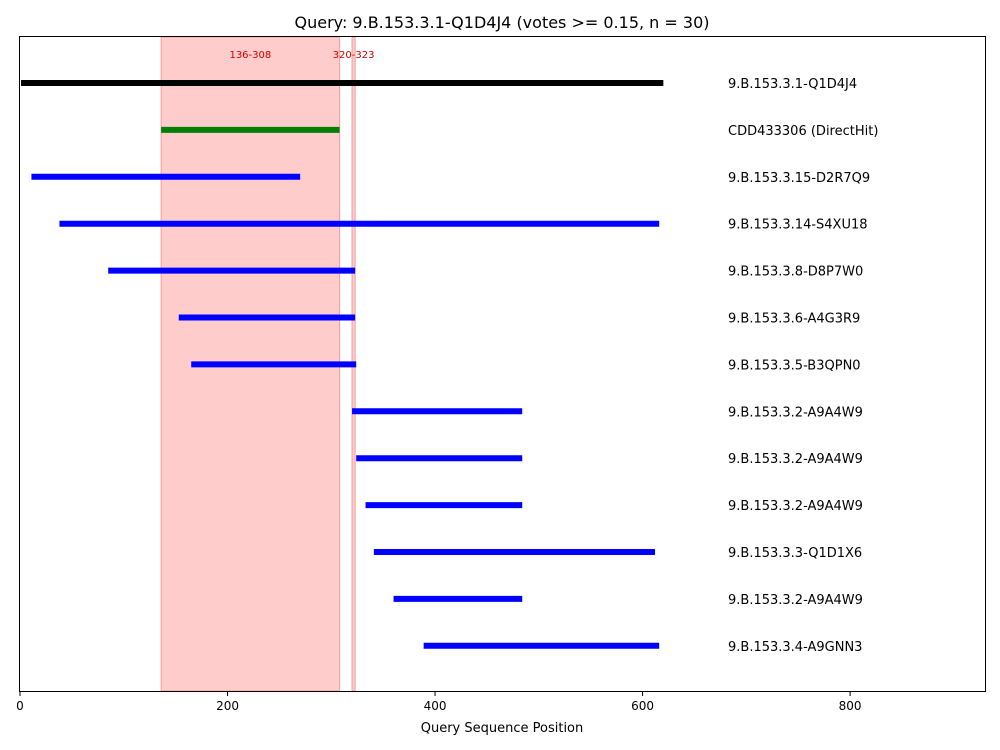  Describe the element at coordinates (20, 706) in the screenshot. I see `x-tick-label: 0` at that location.